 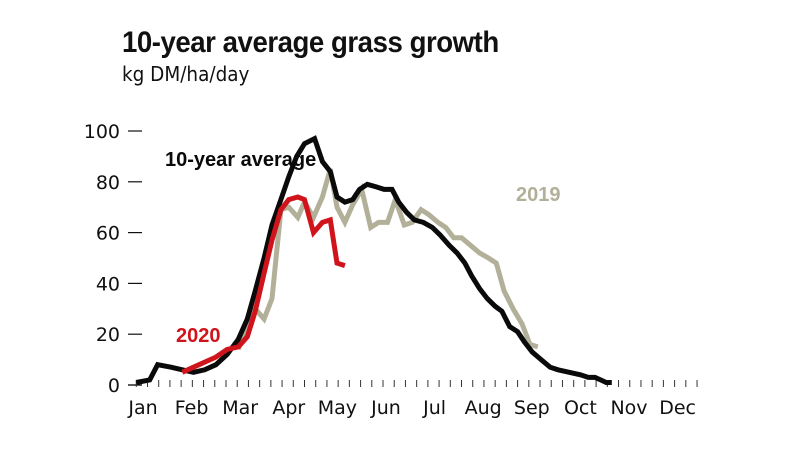 I want to click on x-tick-label: Sep, so click(x=532, y=408).